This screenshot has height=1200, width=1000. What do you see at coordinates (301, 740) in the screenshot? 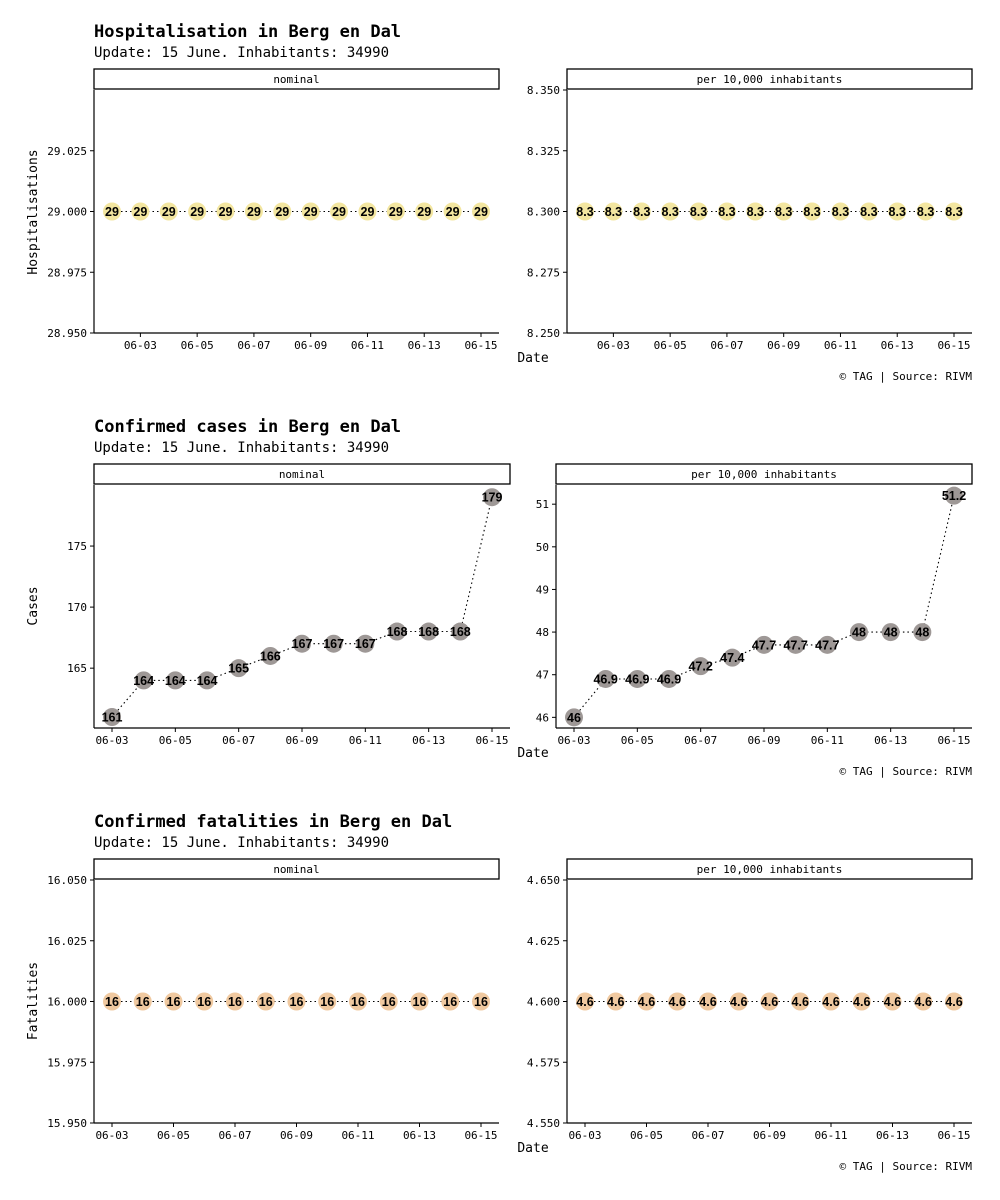
I see `cases-nominal-x-tick-label: 06-09` at bounding box center [301, 740].